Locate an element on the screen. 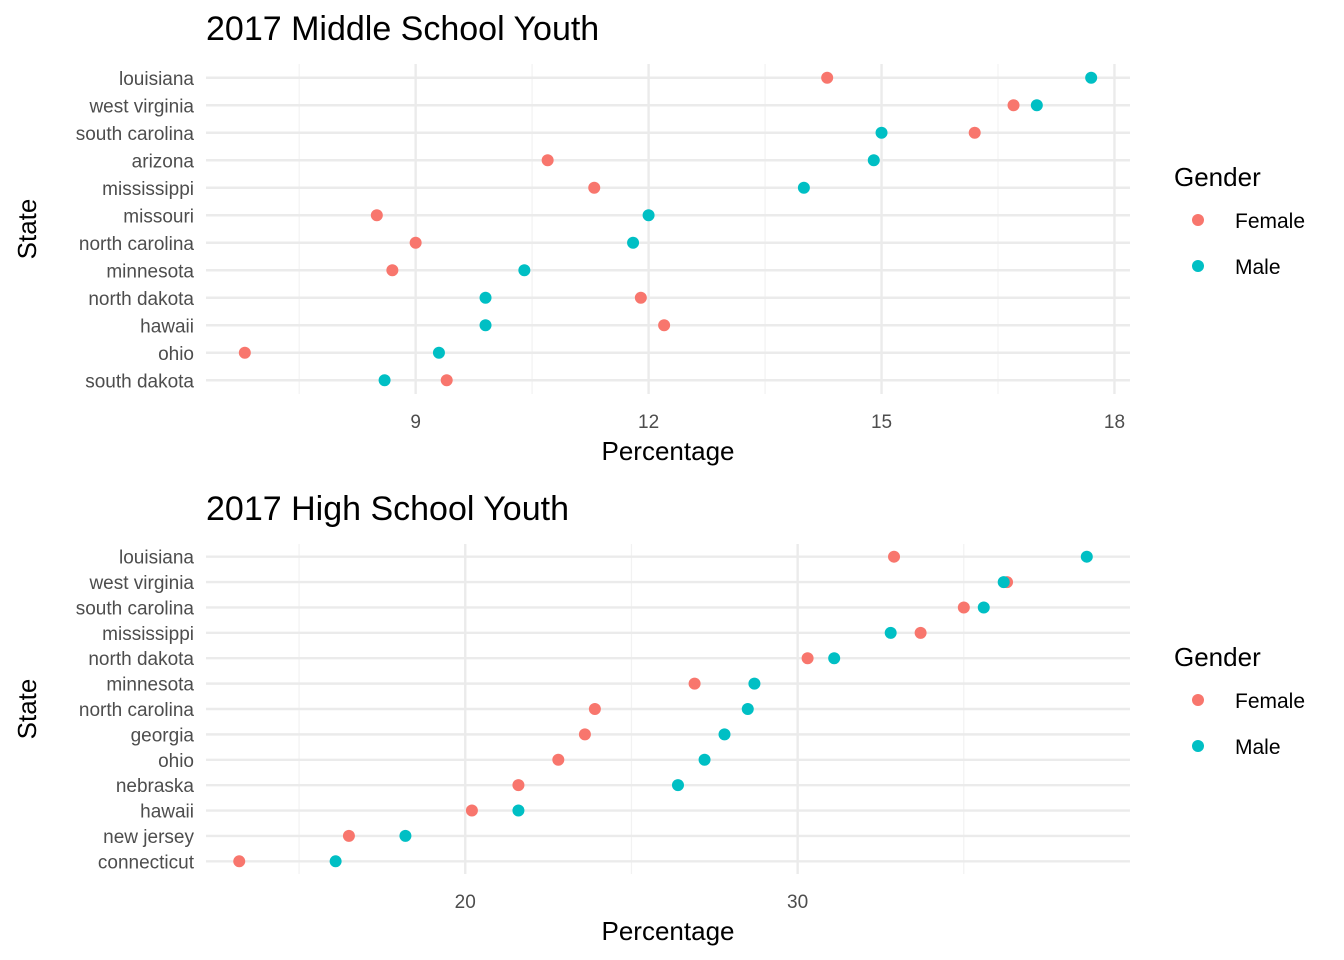  x-tick-label: 15 is located at coordinates (881, 422).